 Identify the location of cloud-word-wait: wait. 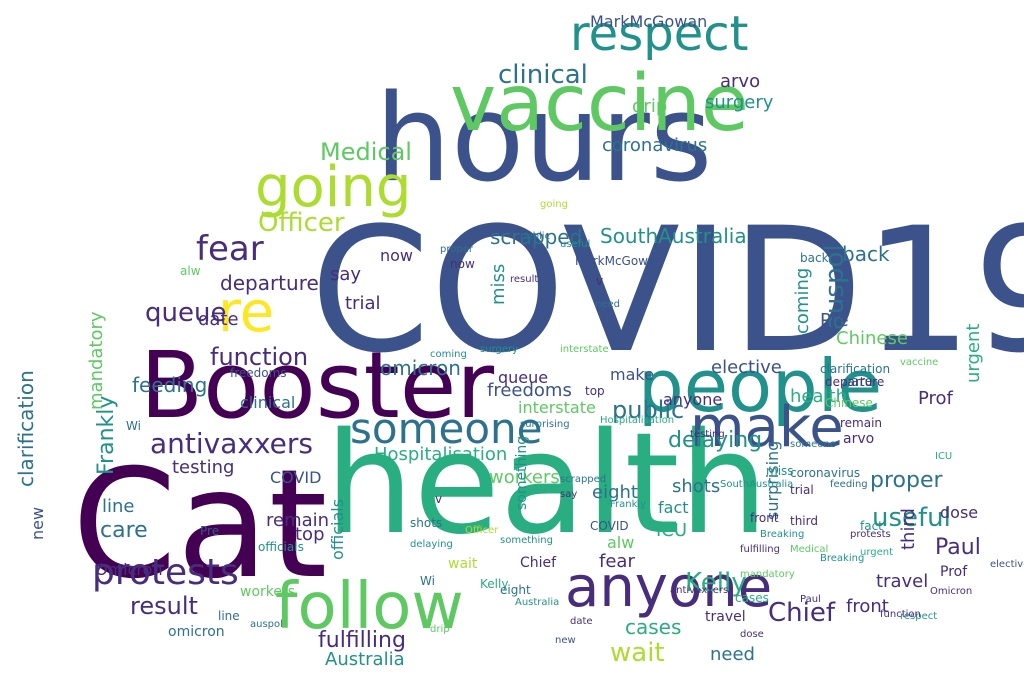
(637, 653).